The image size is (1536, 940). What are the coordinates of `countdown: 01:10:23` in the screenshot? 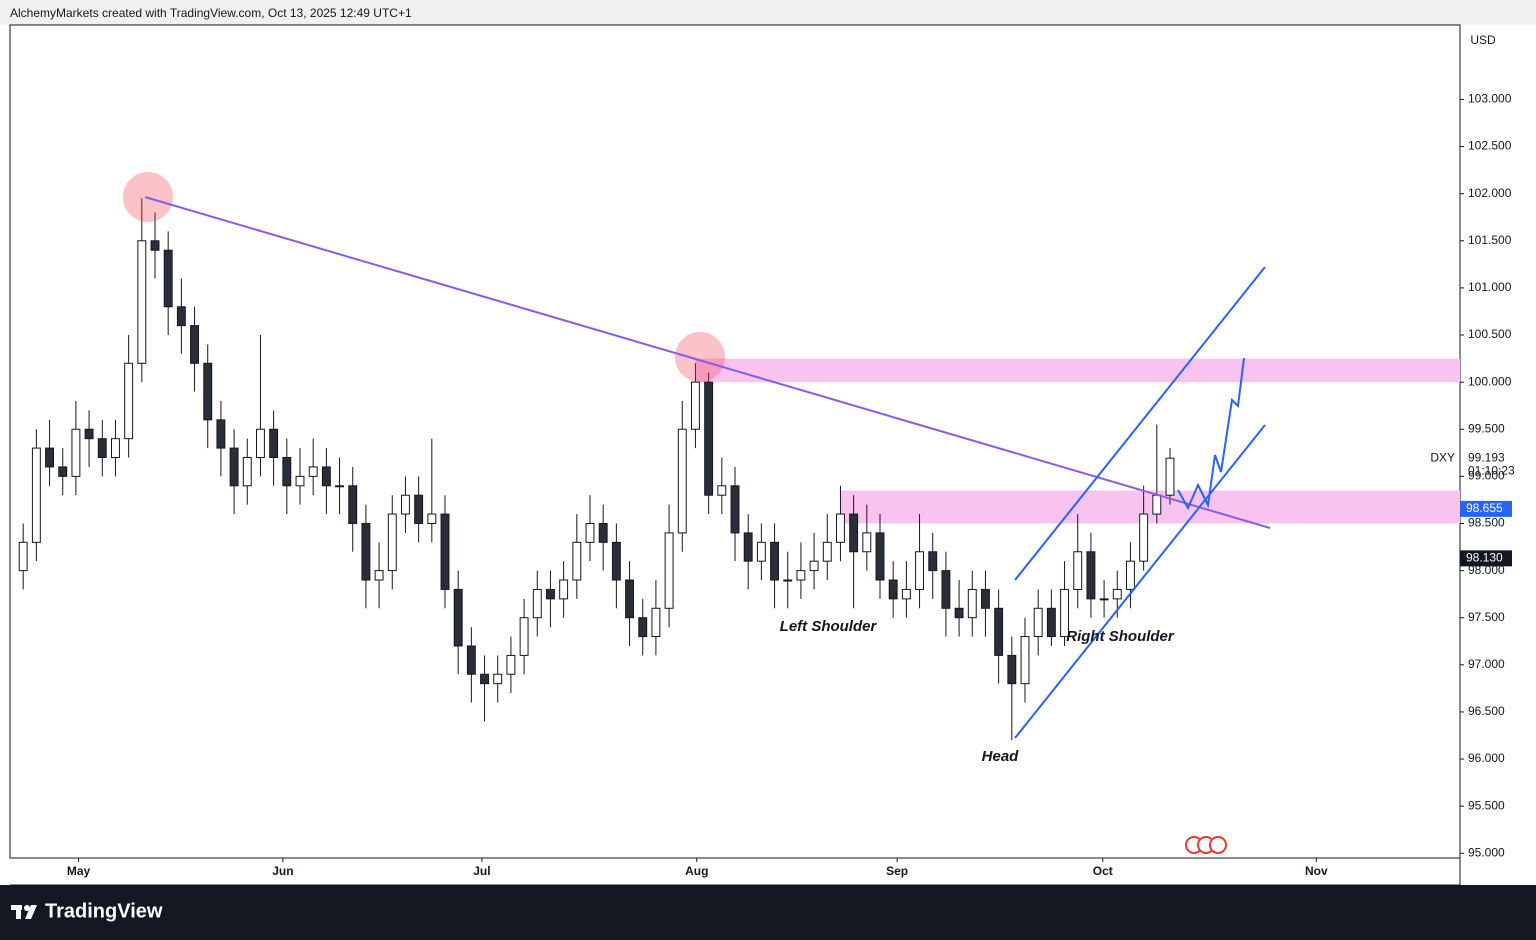 It's located at (1491, 470).